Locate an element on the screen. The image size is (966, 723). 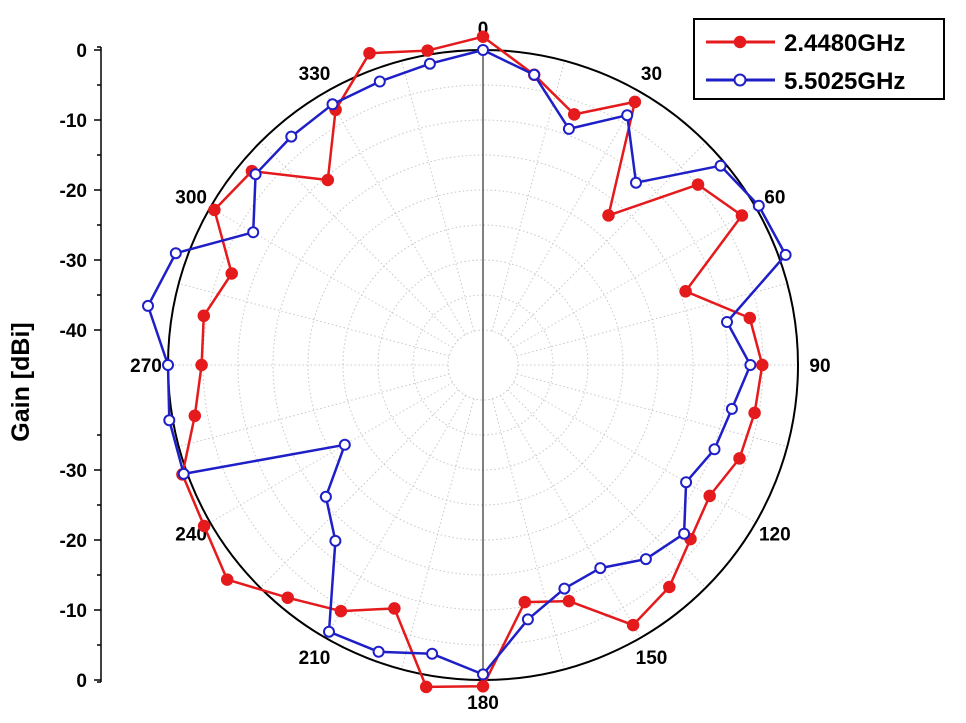
angle-label-240: 240 is located at coordinates (191, 535).